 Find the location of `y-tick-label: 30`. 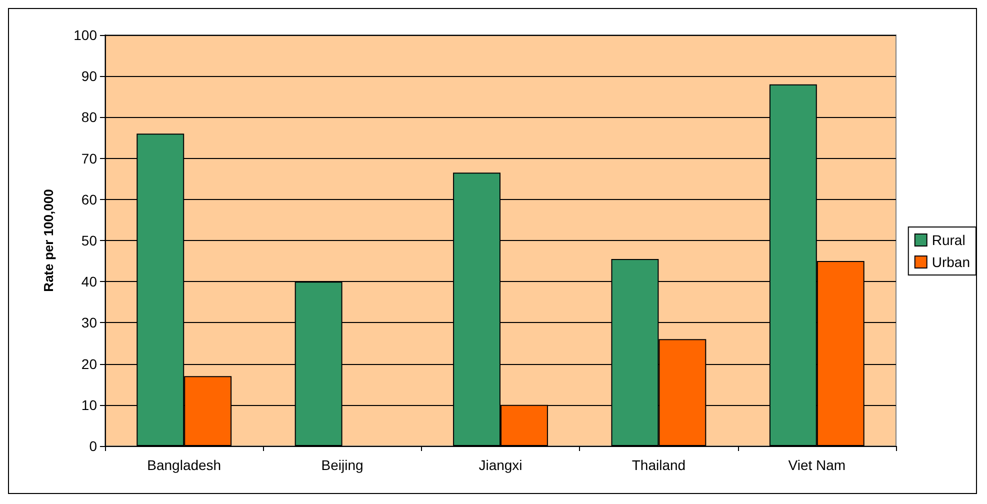

y-tick-label: 30 is located at coordinates (89, 322).